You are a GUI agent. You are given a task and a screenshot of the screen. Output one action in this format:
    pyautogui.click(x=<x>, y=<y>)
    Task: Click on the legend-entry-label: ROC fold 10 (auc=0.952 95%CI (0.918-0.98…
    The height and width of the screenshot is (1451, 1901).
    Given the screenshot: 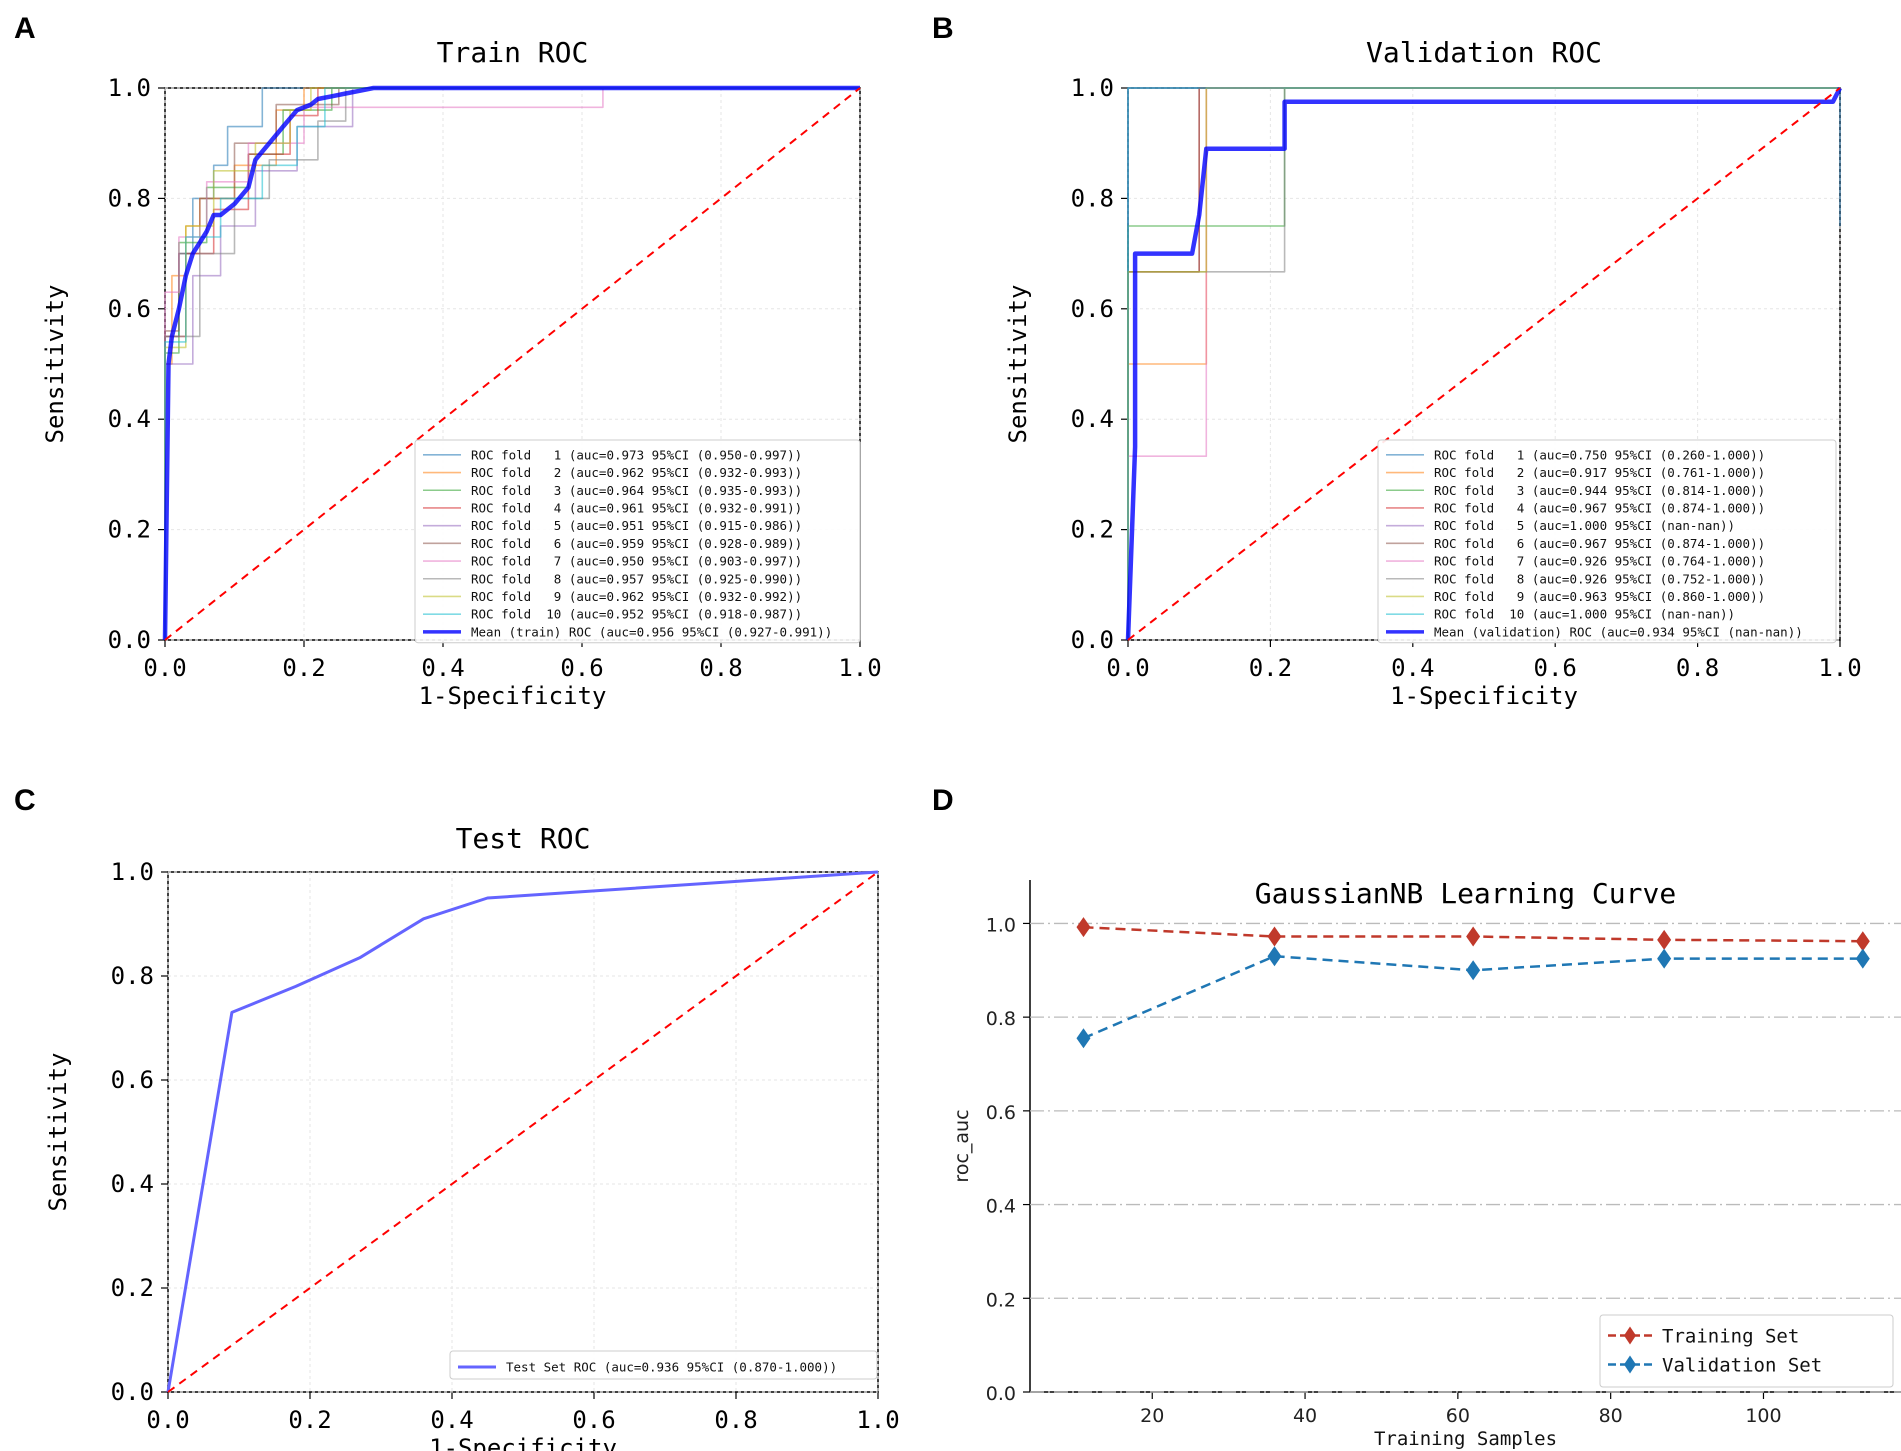 What is the action you would take?
    pyautogui.click(x=636, y=614)
    